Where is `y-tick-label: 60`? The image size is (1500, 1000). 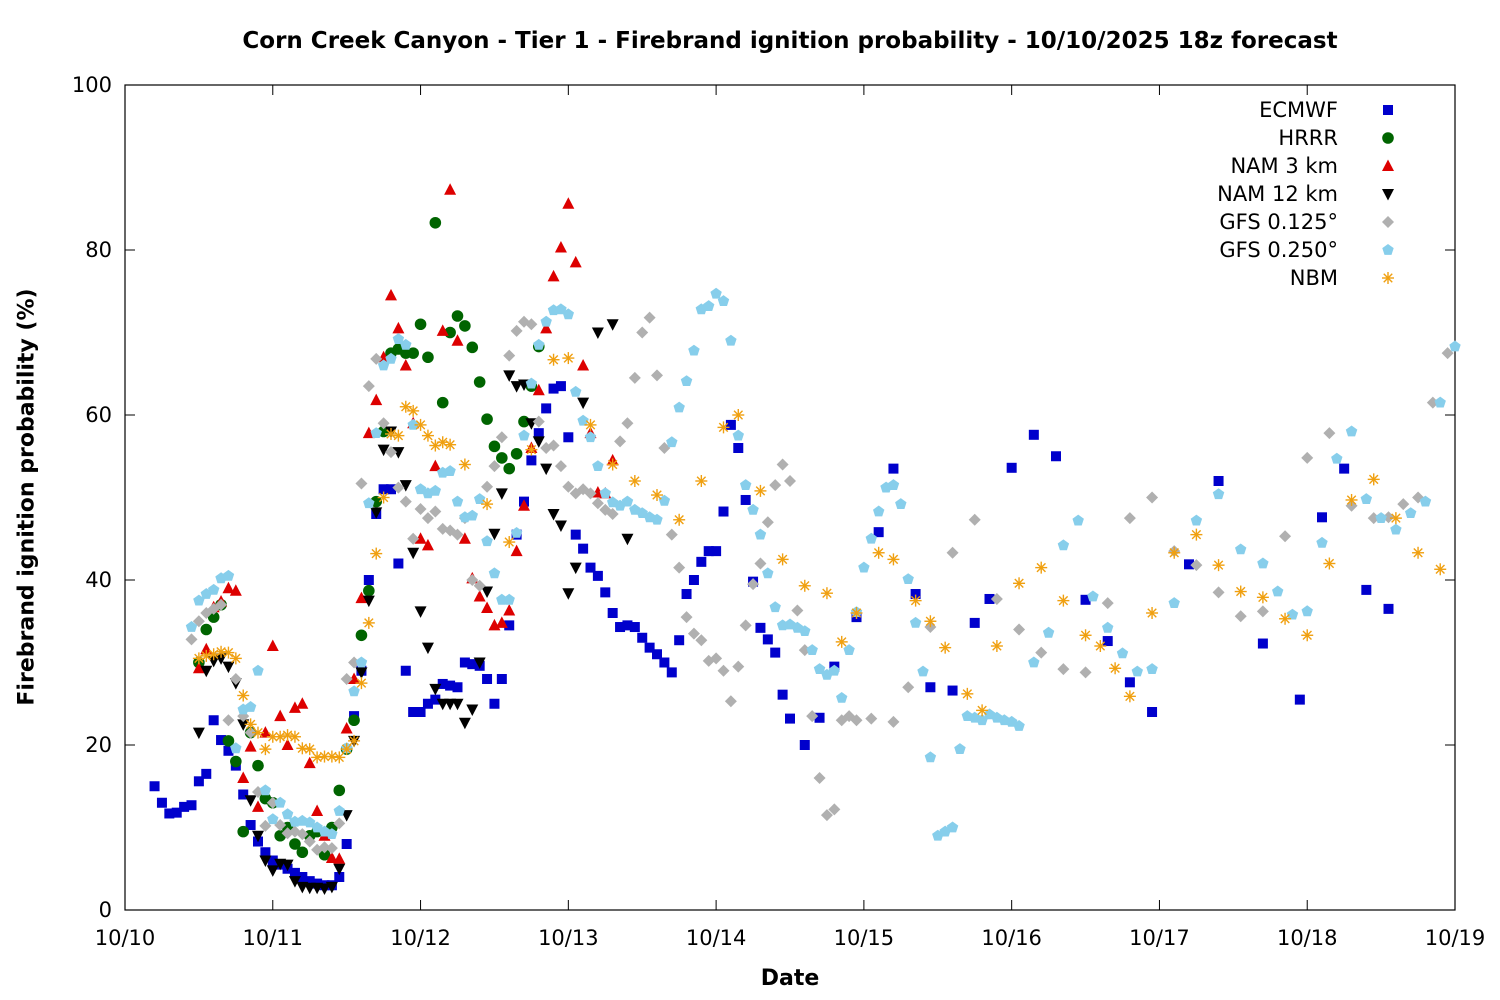 y-tick-label: 60 is located at coordinates (98, 415).